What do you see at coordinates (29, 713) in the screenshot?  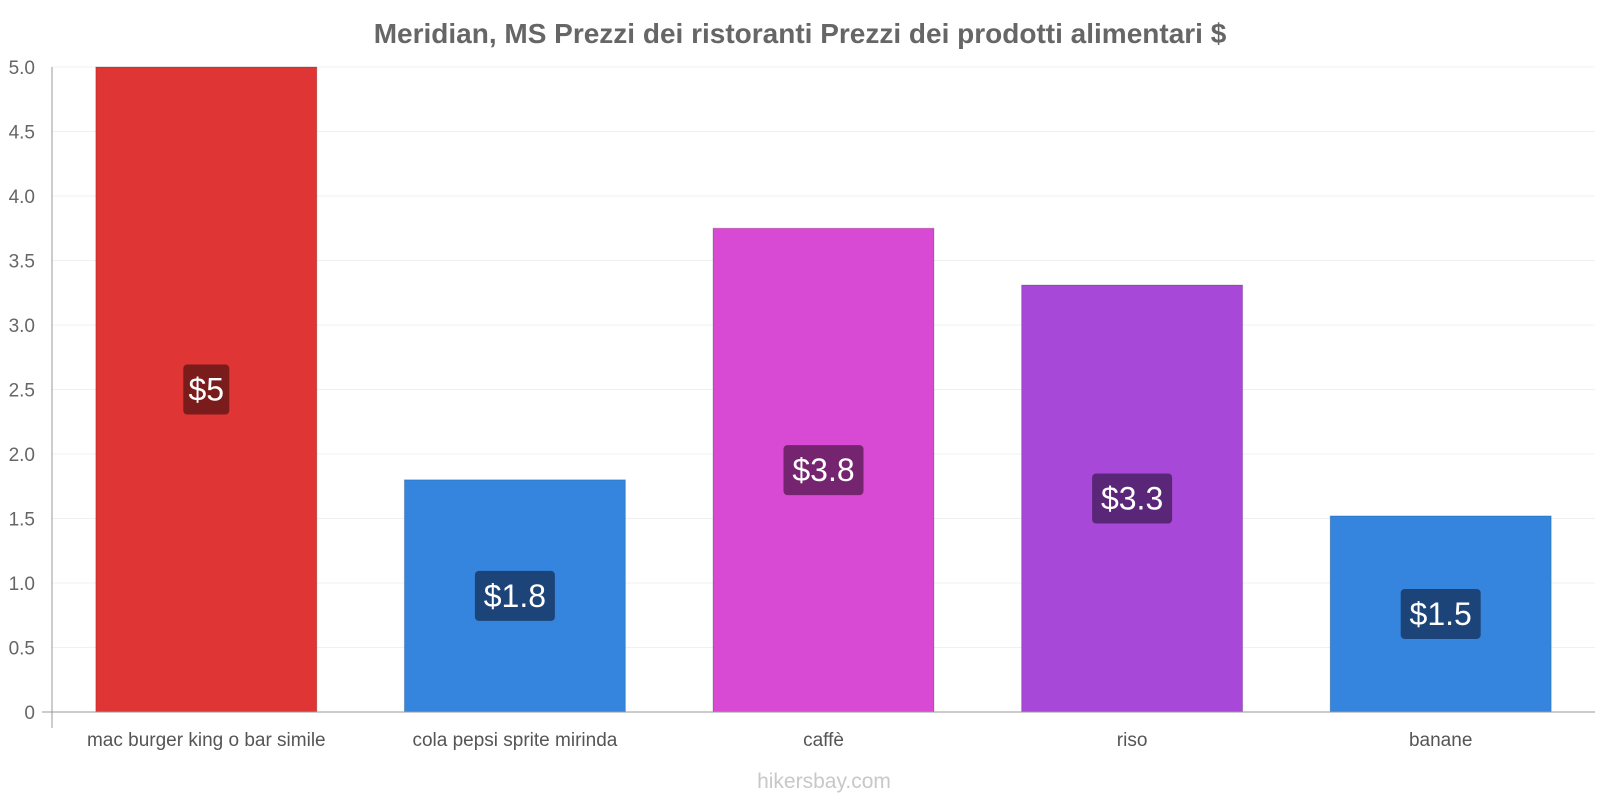 I see `y-tick-label: 0` at bounding box center [29, 713].